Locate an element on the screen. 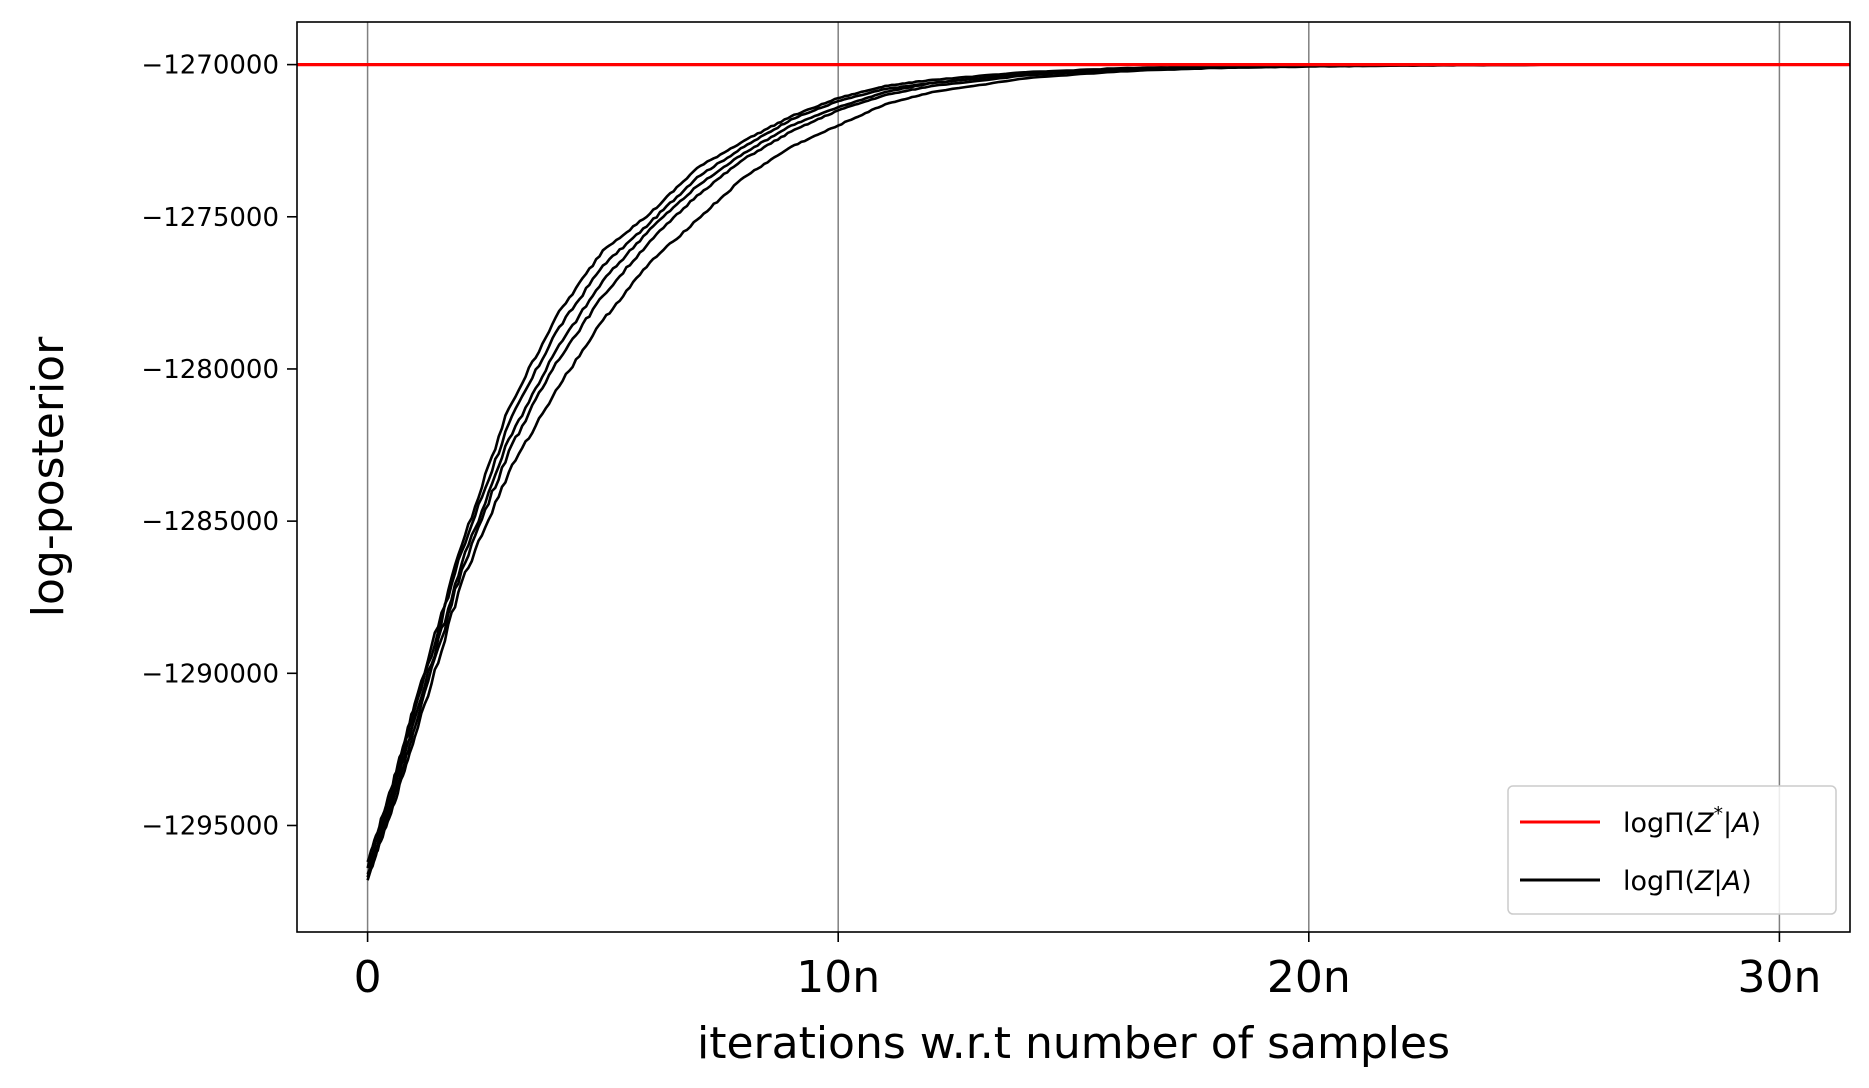 The height and width of the screenshot is (1088, 1869). y-tick-label: −1295000 is located at coordinates (210, 826).